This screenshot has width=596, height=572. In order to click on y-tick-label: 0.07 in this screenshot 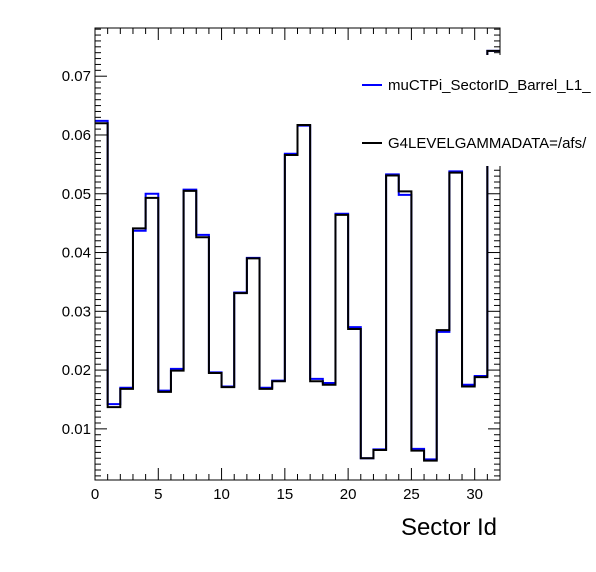, I will do `click(76, 76)`.